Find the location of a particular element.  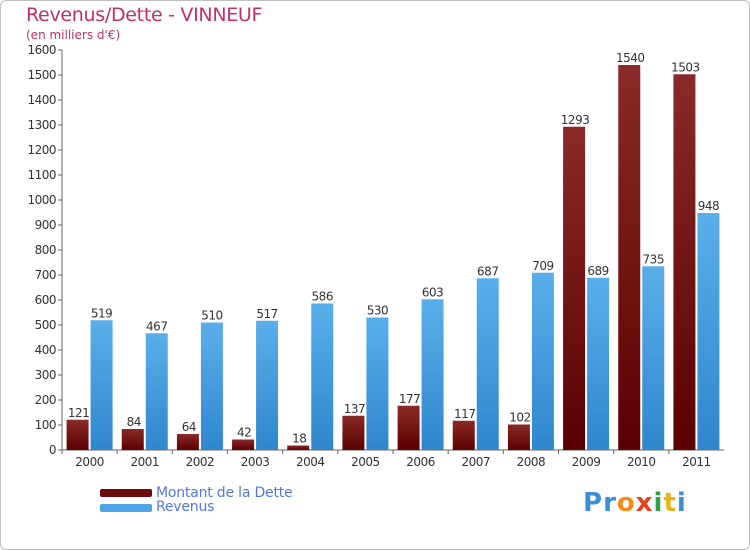

y-tick-label: 800 is located at coordinates (45, 250).